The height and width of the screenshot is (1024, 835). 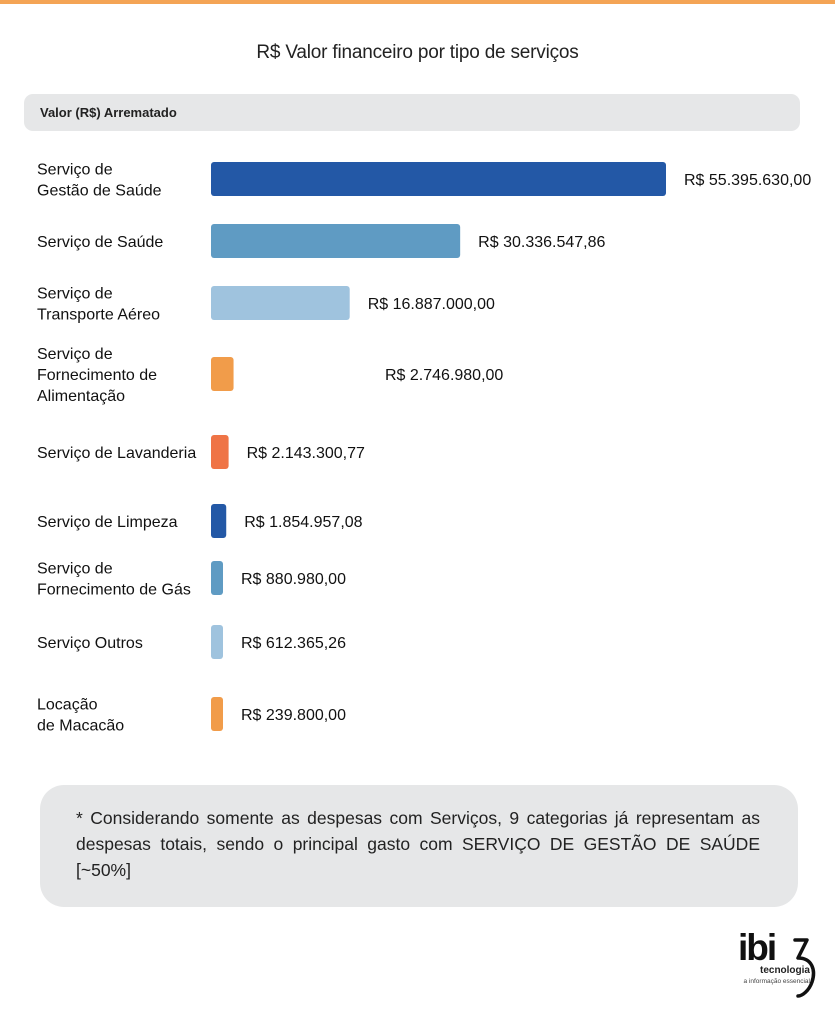 What do you see at coordinates (776, 981) in the screenshot?
I see `logo-tagline: a informação essencial` at bounding box center [776, 981].